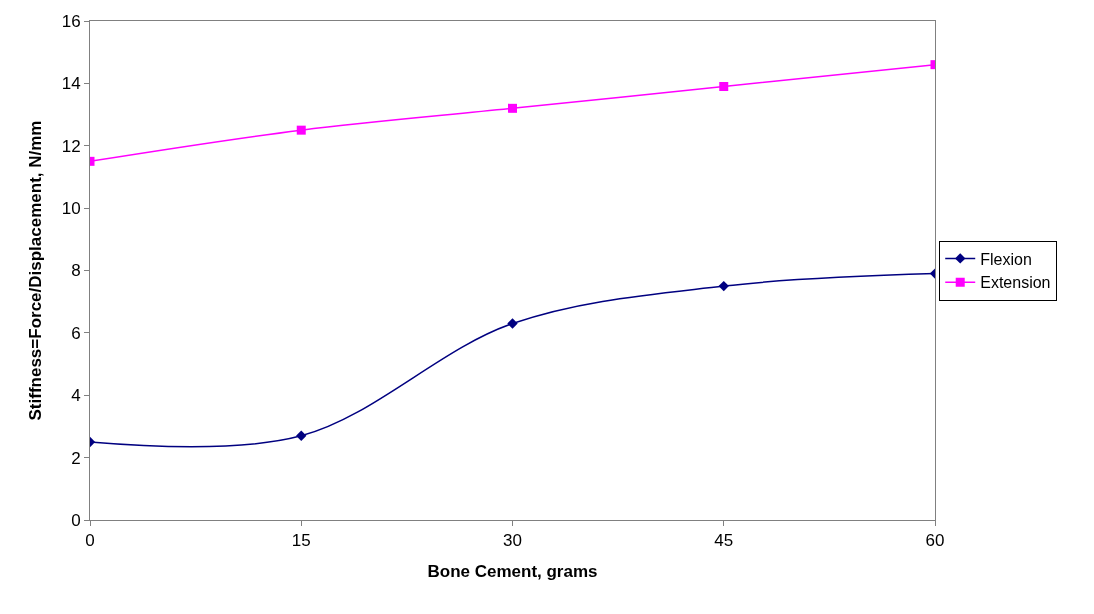  Describe the element at coordinates (71, 146) in the screenshot. I see `y-tick-label: 12` at that location.